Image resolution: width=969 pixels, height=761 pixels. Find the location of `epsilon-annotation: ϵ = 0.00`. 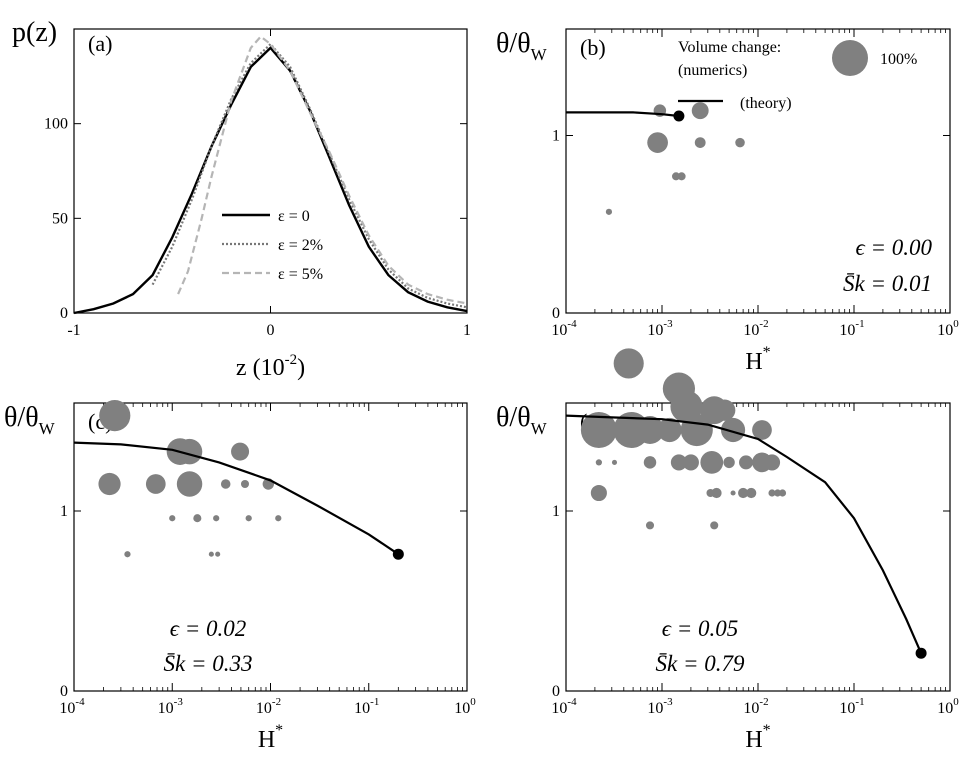

epsilon-annotation: ϵ = 0.00 is located at coordinates (893, 247).